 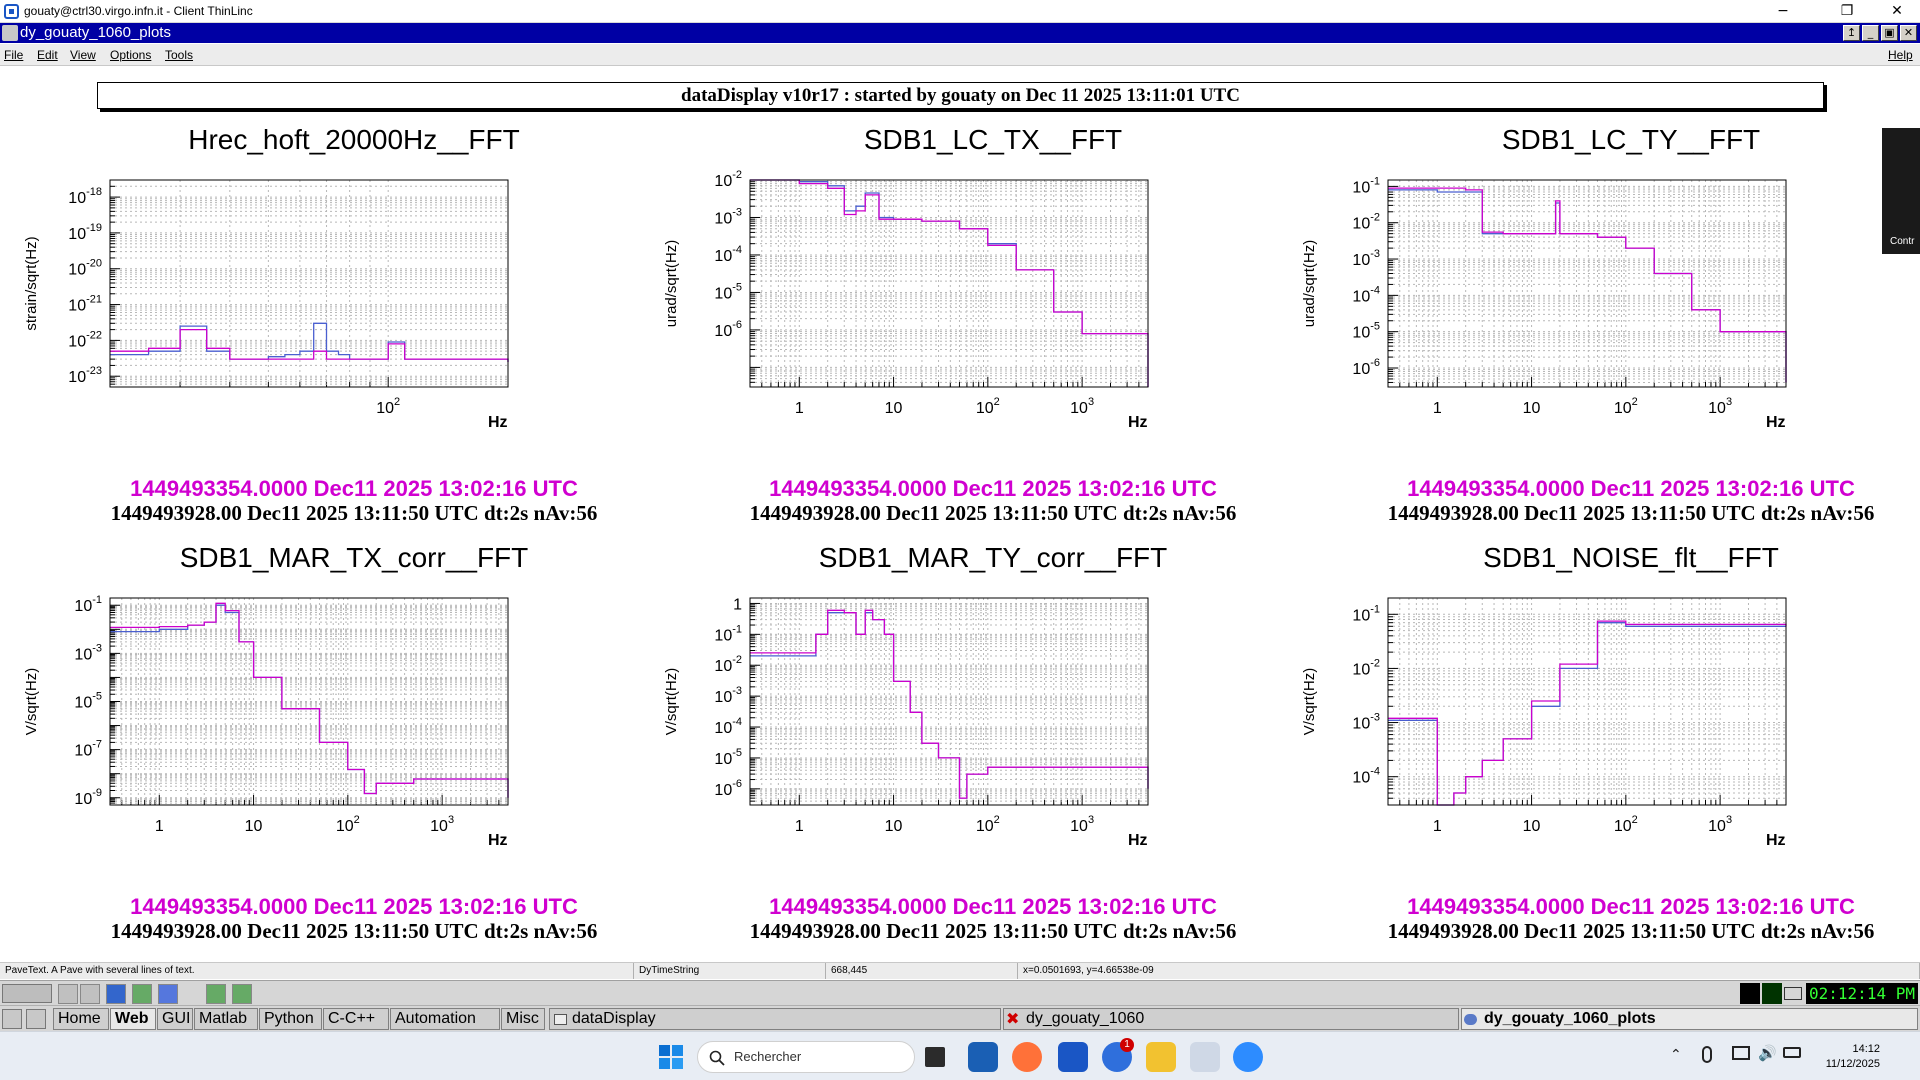 What do you see at coordinates (354, 139) in the screenshot?
I see `plot-title: Hrec_hoft_20000Hz__FFT` at bounding box center [354, 139].